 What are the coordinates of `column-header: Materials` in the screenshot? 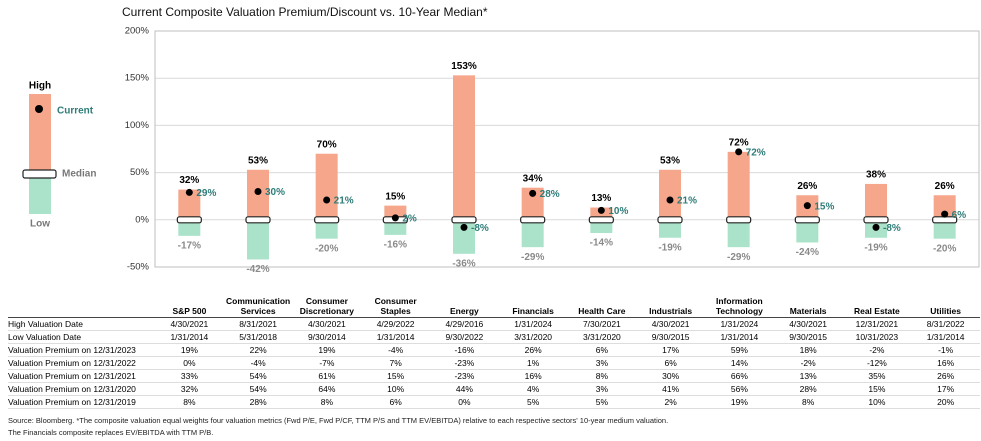 It's located at (808, 307).